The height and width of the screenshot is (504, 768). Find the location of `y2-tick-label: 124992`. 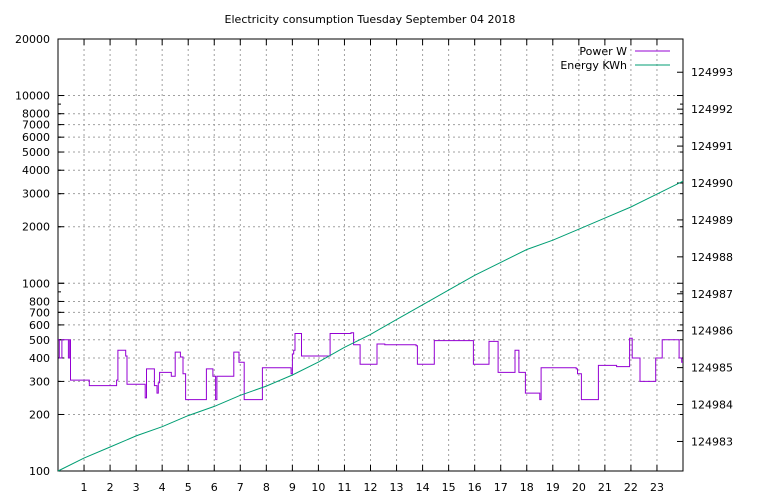

y2-tick-label: 124992 is located at coordinates (712, 109).